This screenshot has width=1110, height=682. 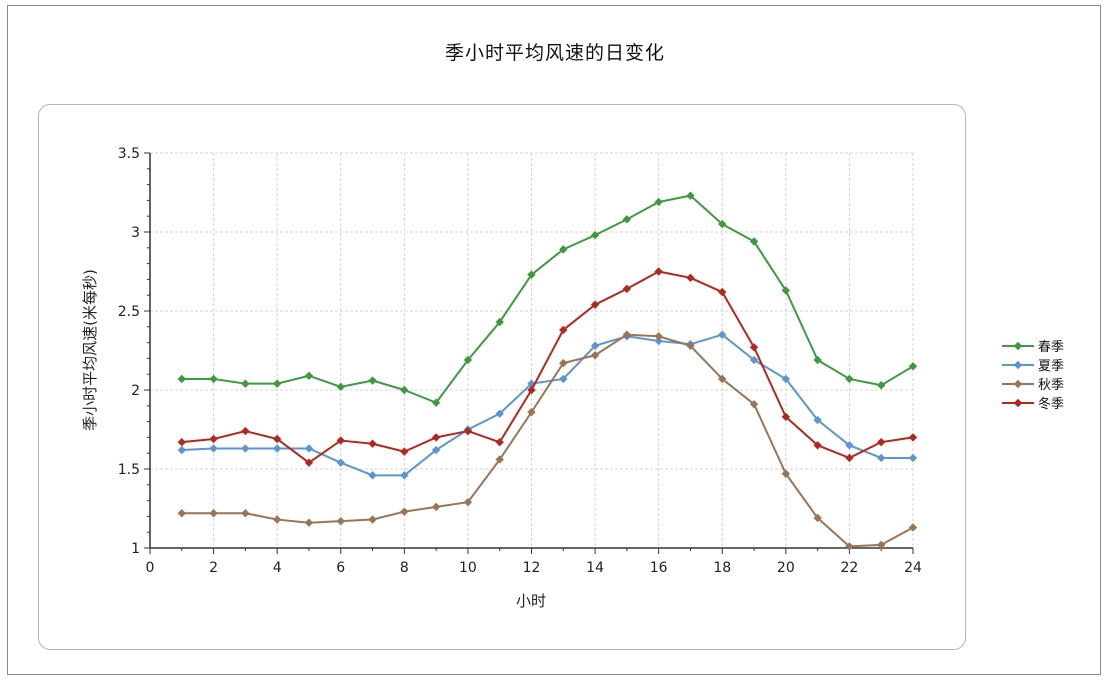 What do you see at coordinates (850, 568) in the screenshot?
I see `x-tick-label: 22` at bounding box center [850, 568].